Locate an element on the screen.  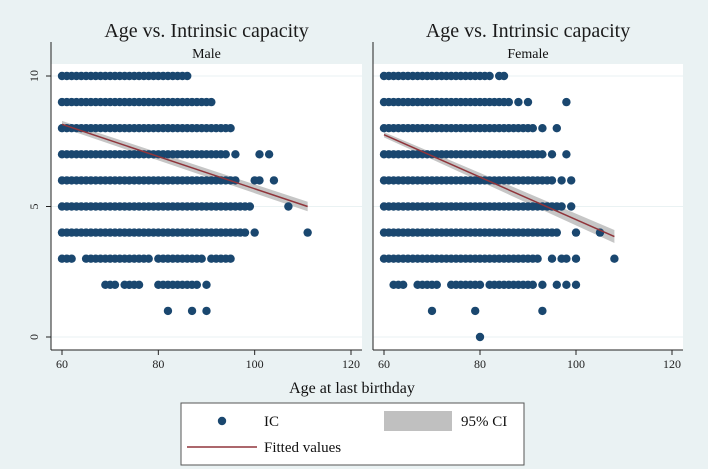
y-tick-label-5: 5 is located at coordinates (34, 207).